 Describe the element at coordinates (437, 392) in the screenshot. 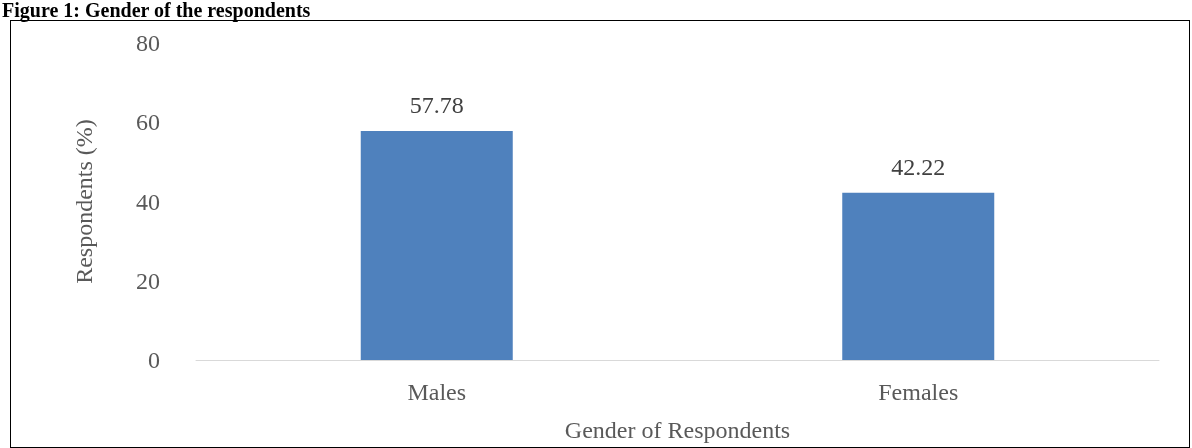

I see `x-tick-label: Males` at that location.